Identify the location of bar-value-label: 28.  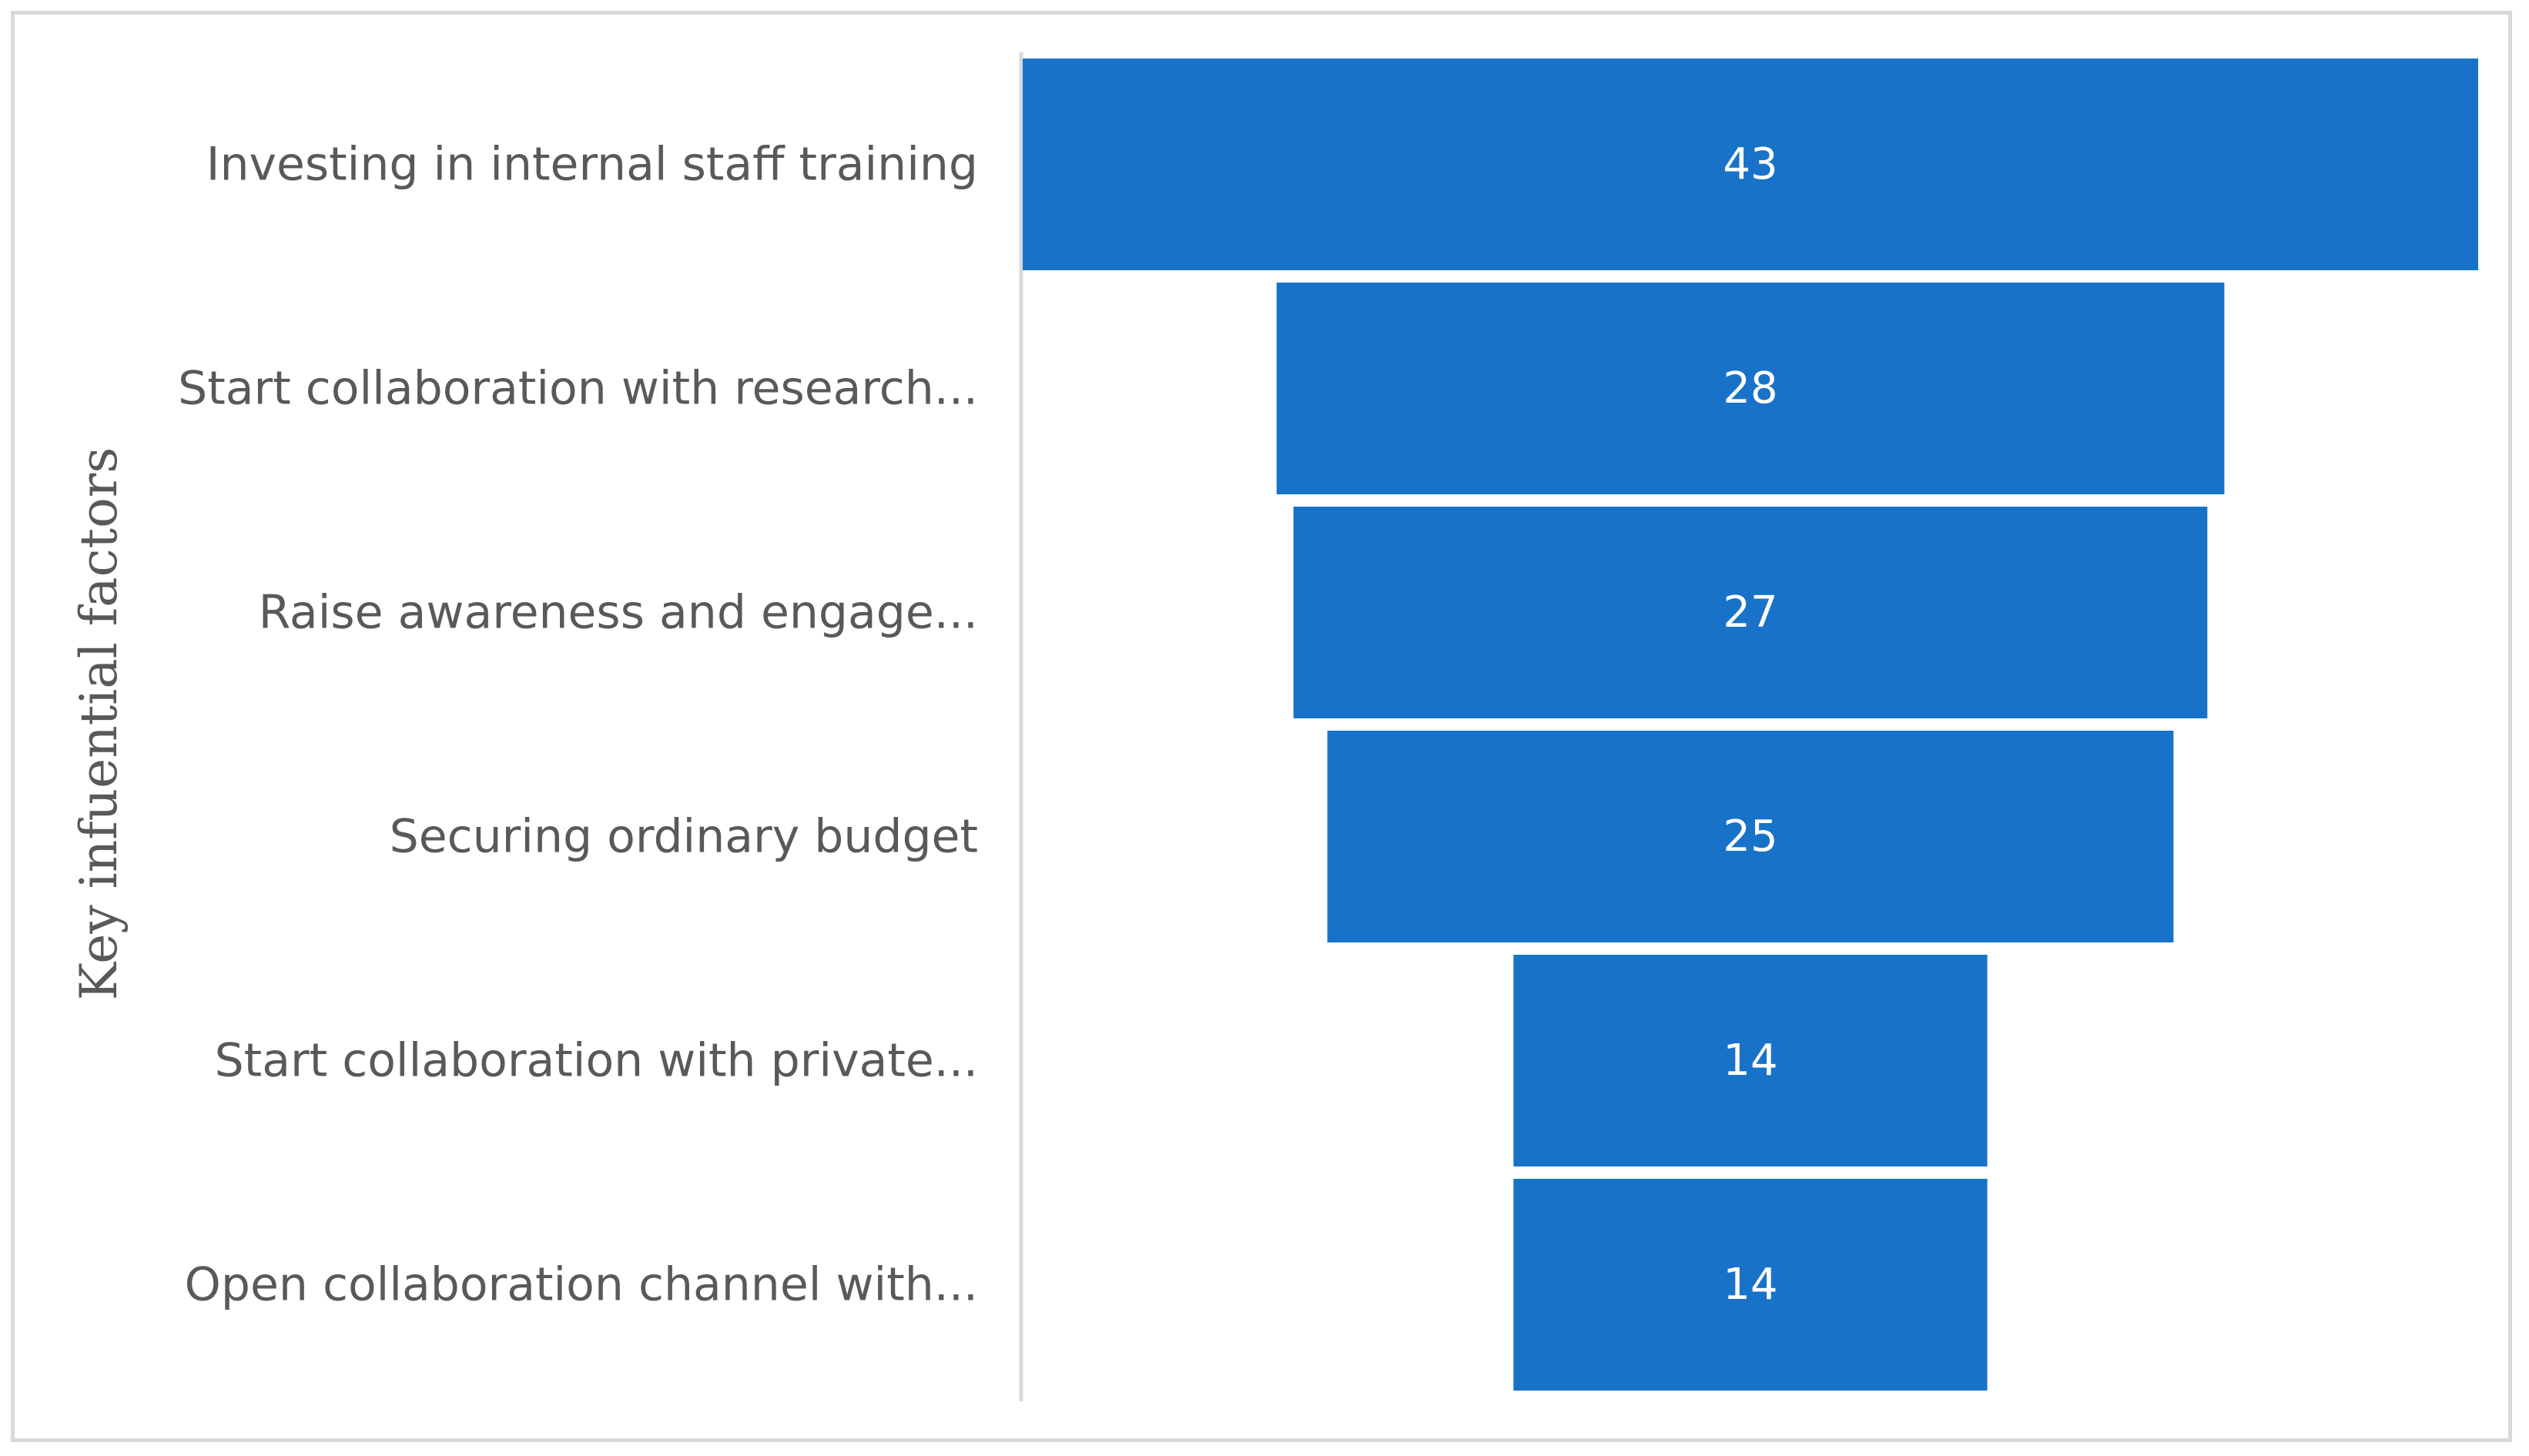
(1750, 388).